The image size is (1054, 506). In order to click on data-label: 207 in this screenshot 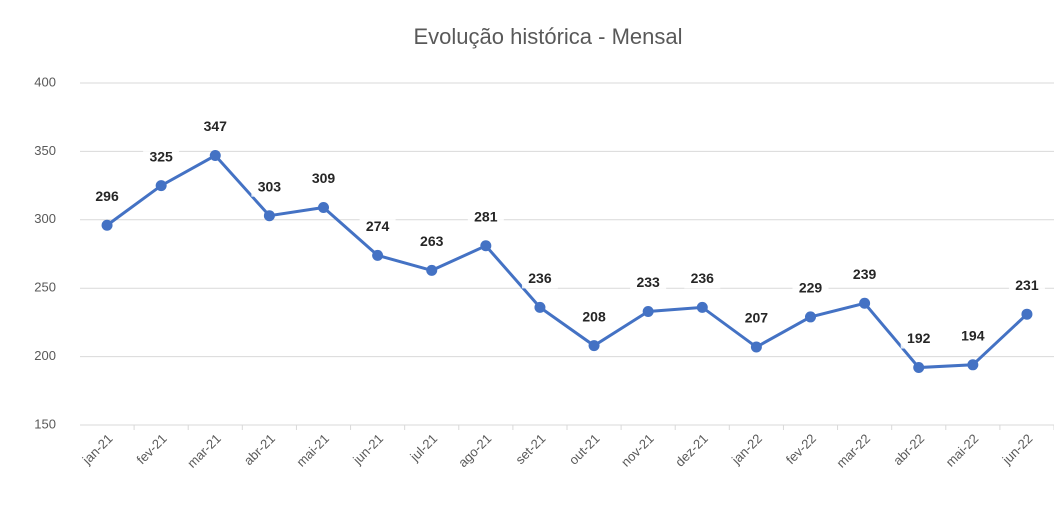, I will do `click(757, 318)`.